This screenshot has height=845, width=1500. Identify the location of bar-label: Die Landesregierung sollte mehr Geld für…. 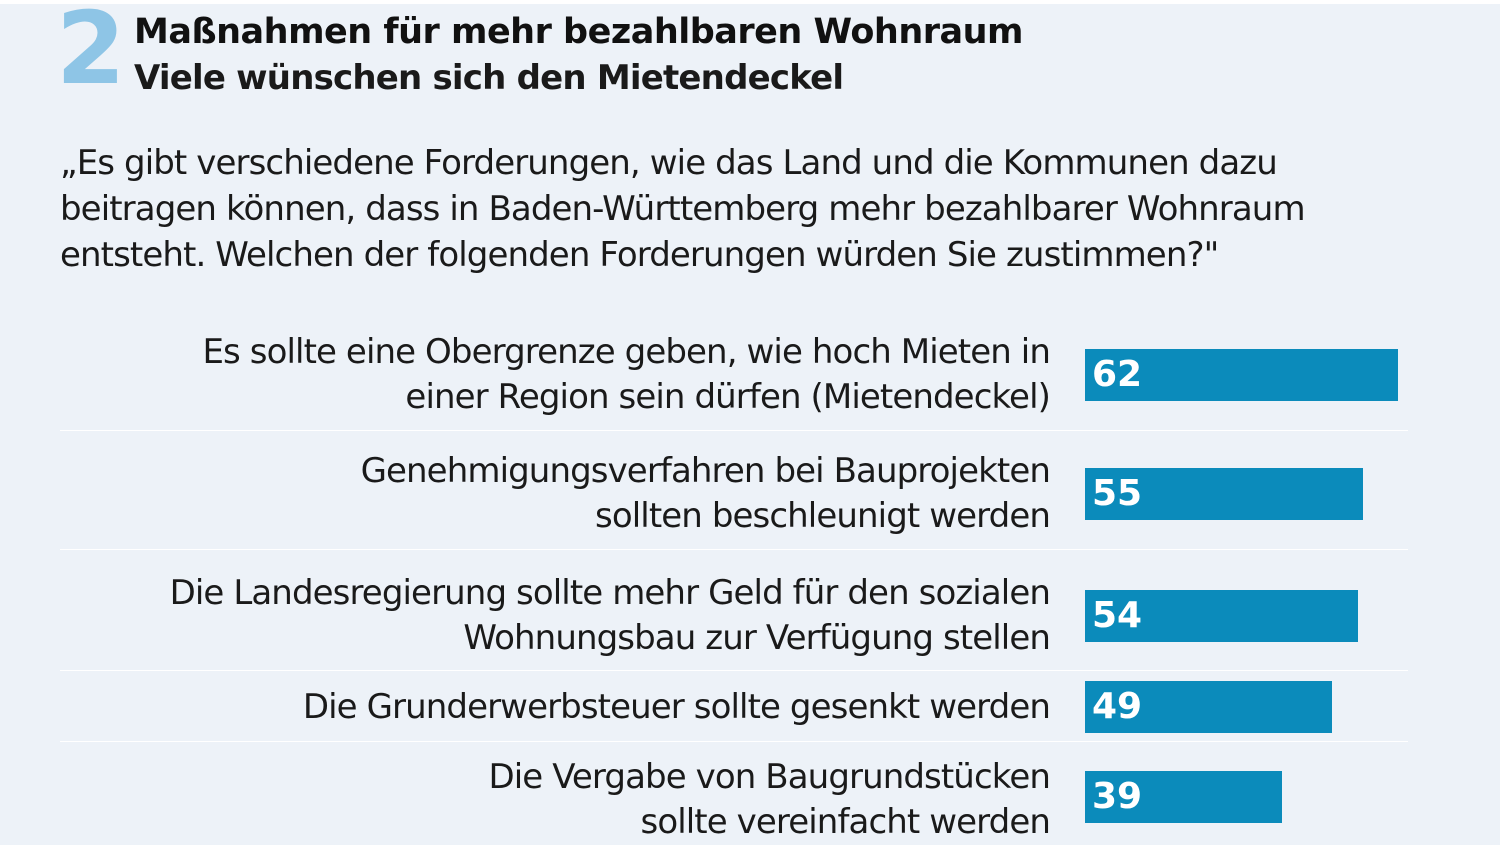
(550, 616).